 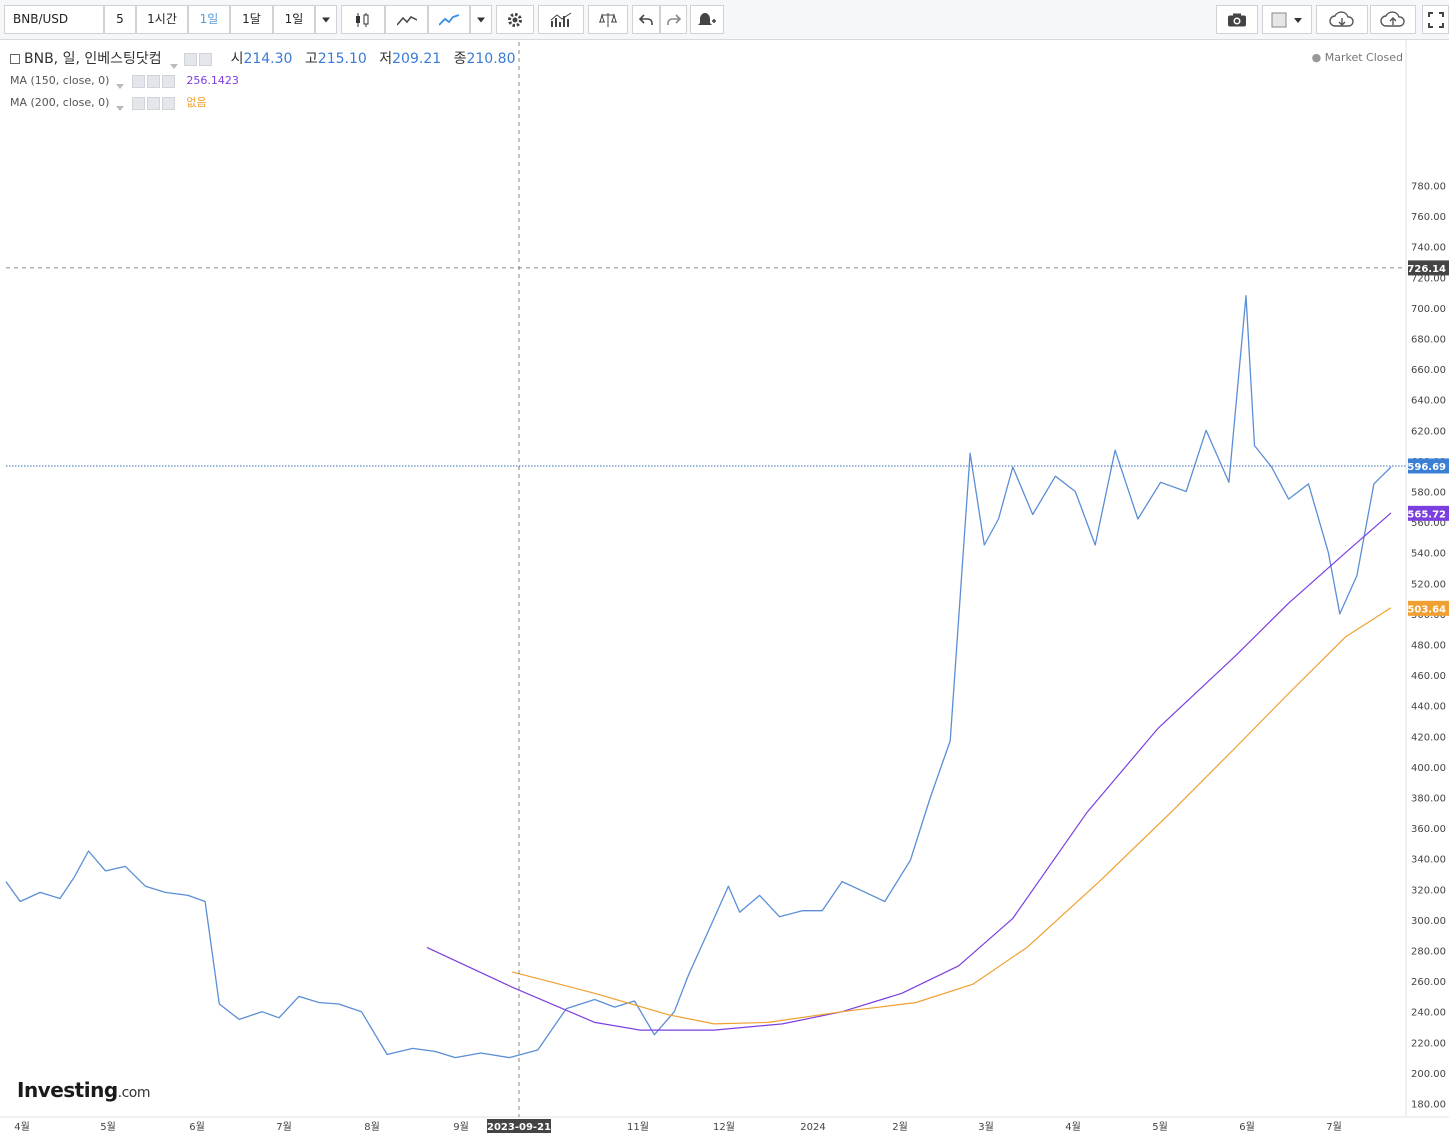 What do you see at coordinates (120, 19) in the screenshot?
I see `interval-5-button: 5` at bounding box center [120, 19].